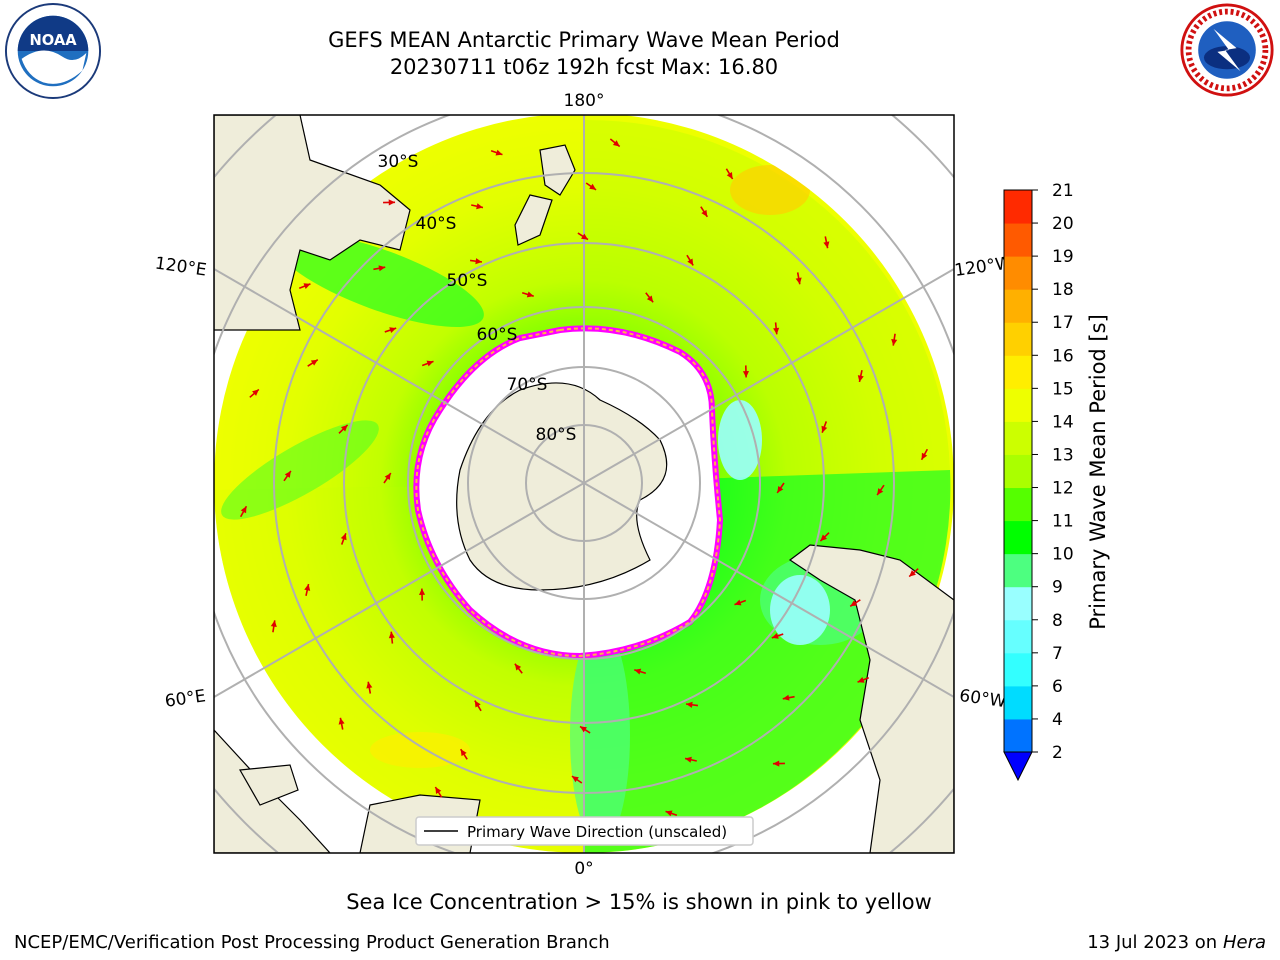  Describe the element at coordinates (398, 162) in the screenshot. I see `lat-label-30s: 30°S` at that location.